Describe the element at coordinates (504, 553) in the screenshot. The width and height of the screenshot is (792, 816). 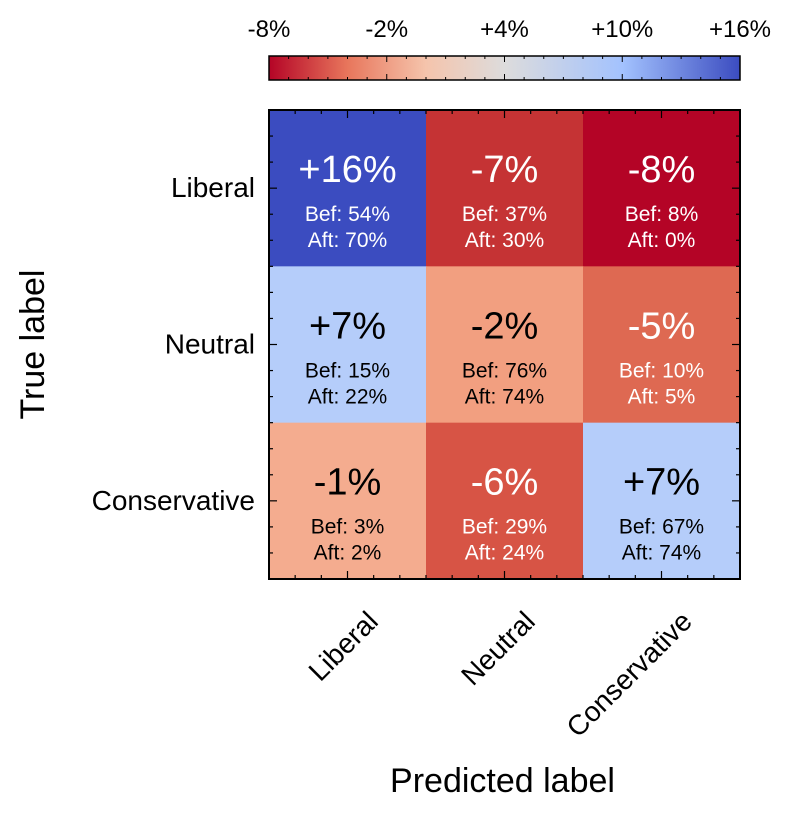
I see `cell-after-label: Aft: 24%` at that location.